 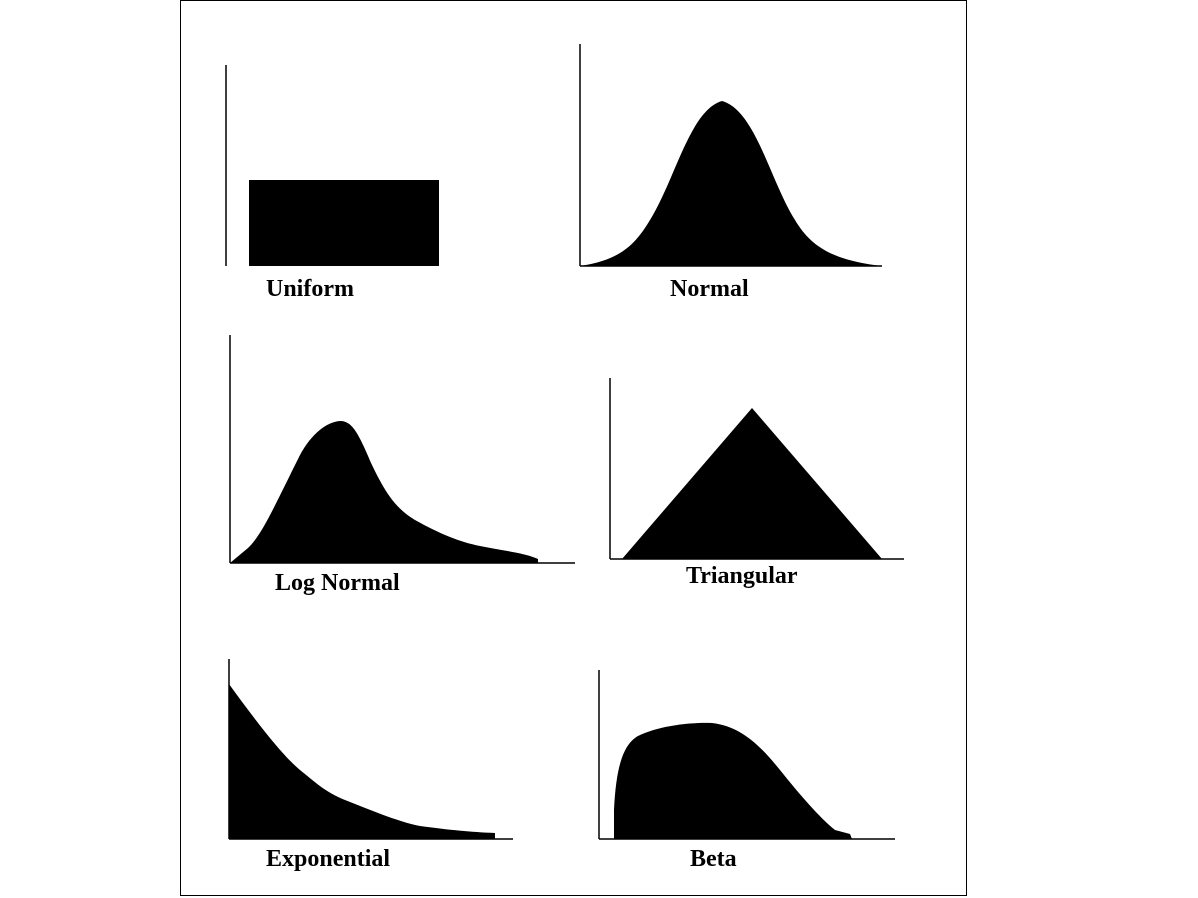 What do you see at coordinates (362, 761) in the screenshot?
I see `exponential-density-shape` at bounding box center [362, 761].